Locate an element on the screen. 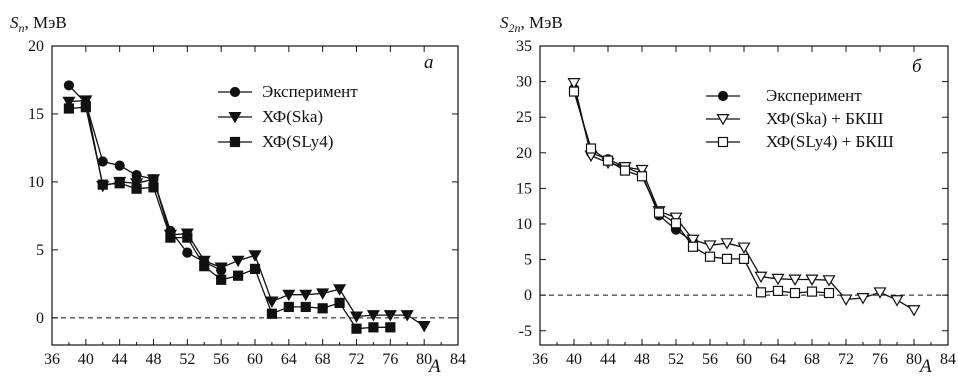 This screenshot has width=958, height=378. x-tick-label: 52 is located at coordinates (676, 359).